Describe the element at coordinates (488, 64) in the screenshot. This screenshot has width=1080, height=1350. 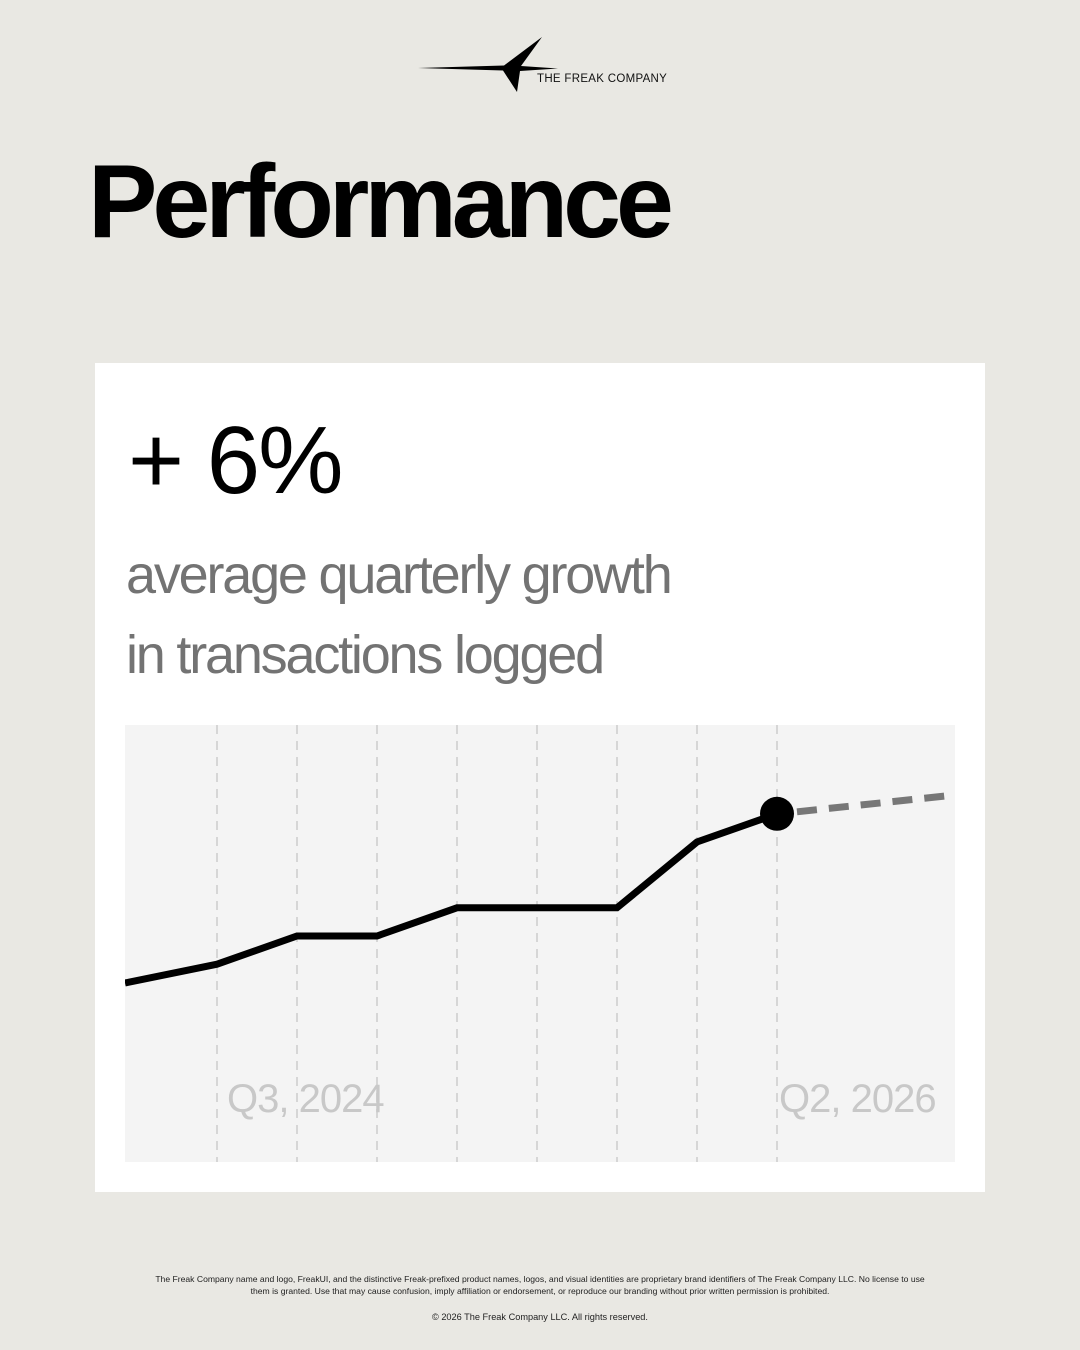
I see `four-point-star-icon` at that location.